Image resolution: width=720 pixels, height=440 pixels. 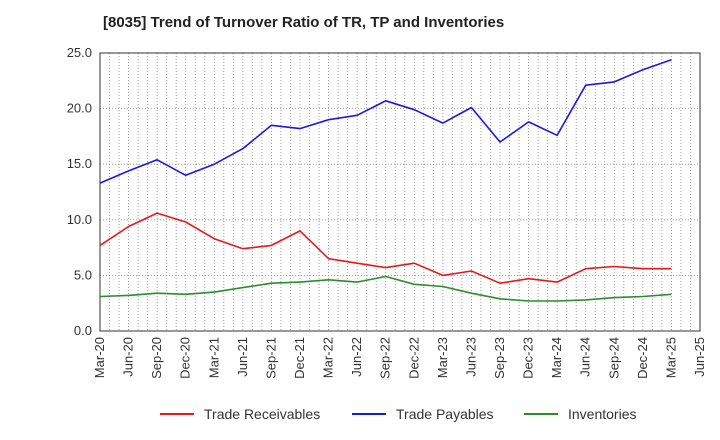 What do you see at coordinates (385, 358) in the screenshot?
I see `x-tick-label: Sep-22` at bounding box center [385, 358].